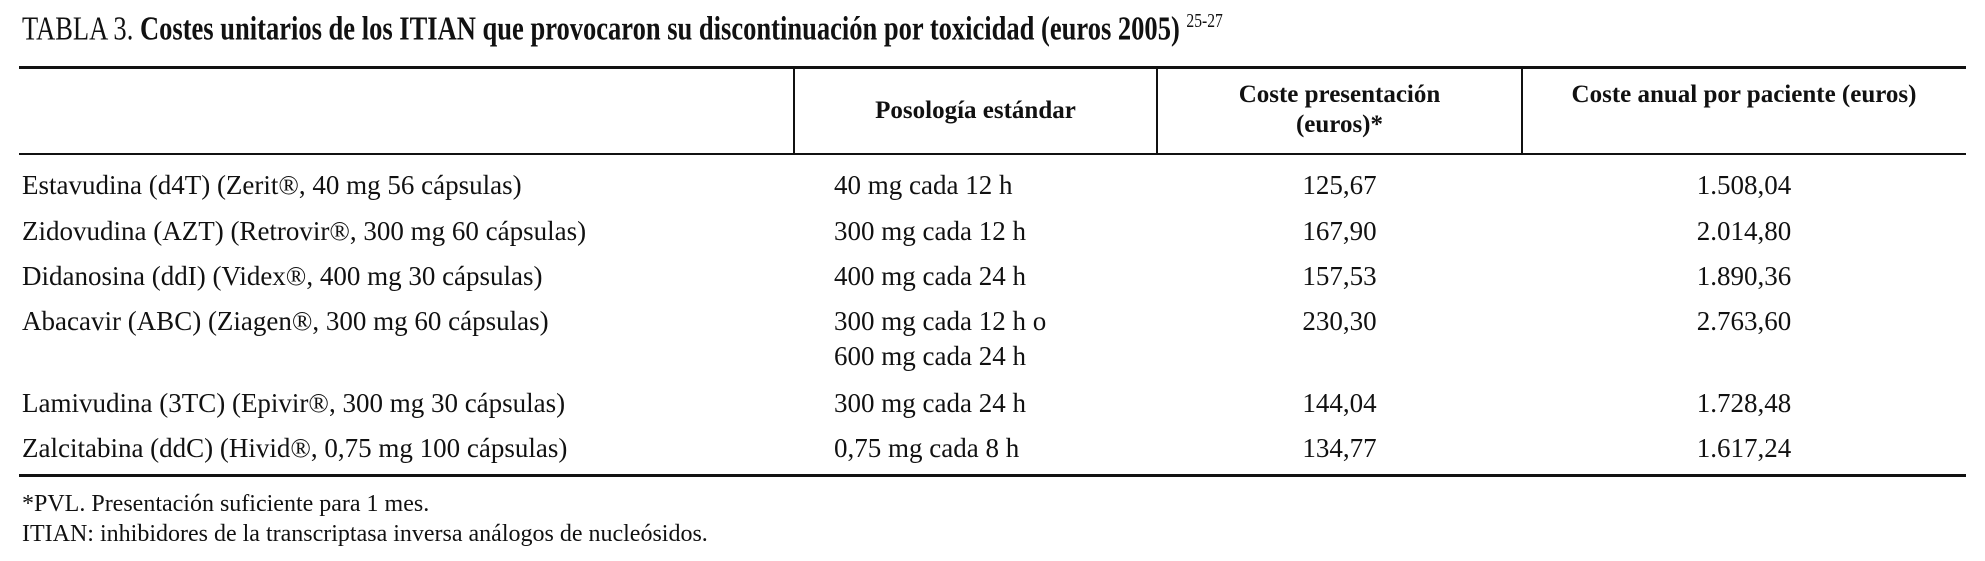  Describe the element at coordinates (1339, 448) in the screenshot. I see `cost-cell: 134,77` at that location.